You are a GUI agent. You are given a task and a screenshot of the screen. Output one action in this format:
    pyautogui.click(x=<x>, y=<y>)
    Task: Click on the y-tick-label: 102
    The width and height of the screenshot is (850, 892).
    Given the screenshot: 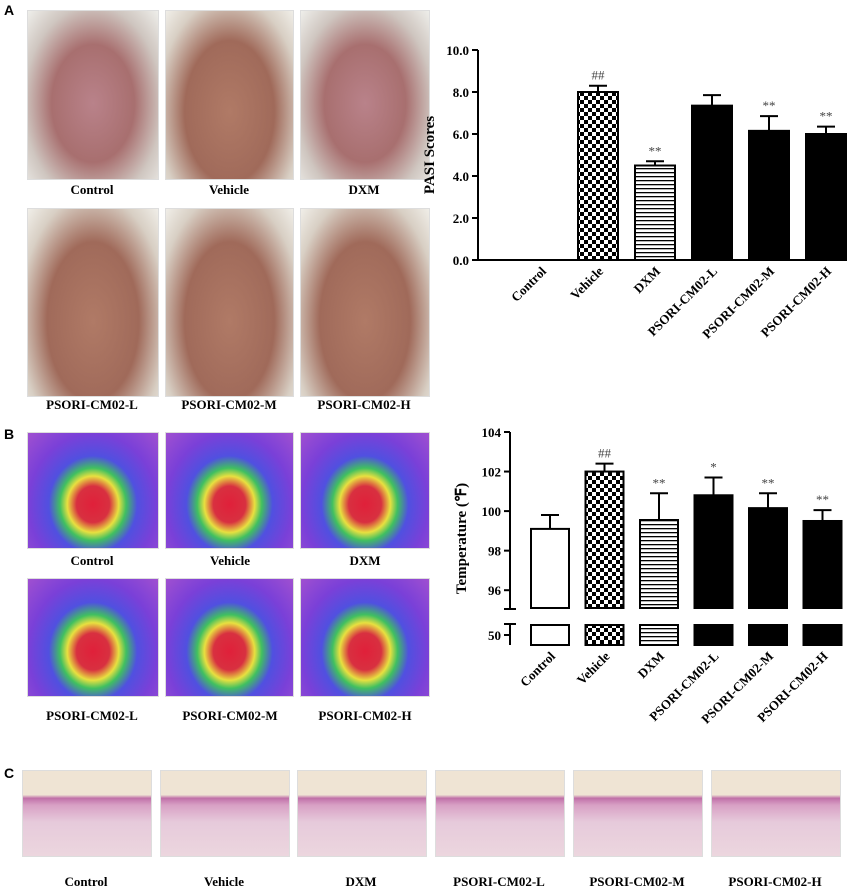 What is the action you would take?
    pyautogui.click(x=492, y=472)
    